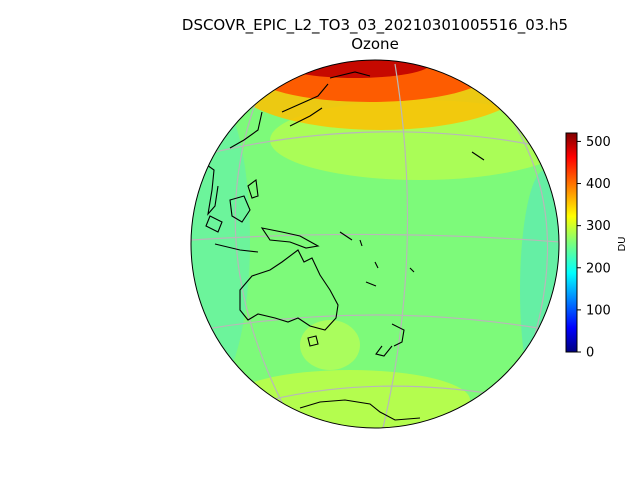 This screenshot has width=640, height=480. Describe the element at coordinates (598, 226) in the screenshot. I see `colorbar-tick-label: 300` at that location.